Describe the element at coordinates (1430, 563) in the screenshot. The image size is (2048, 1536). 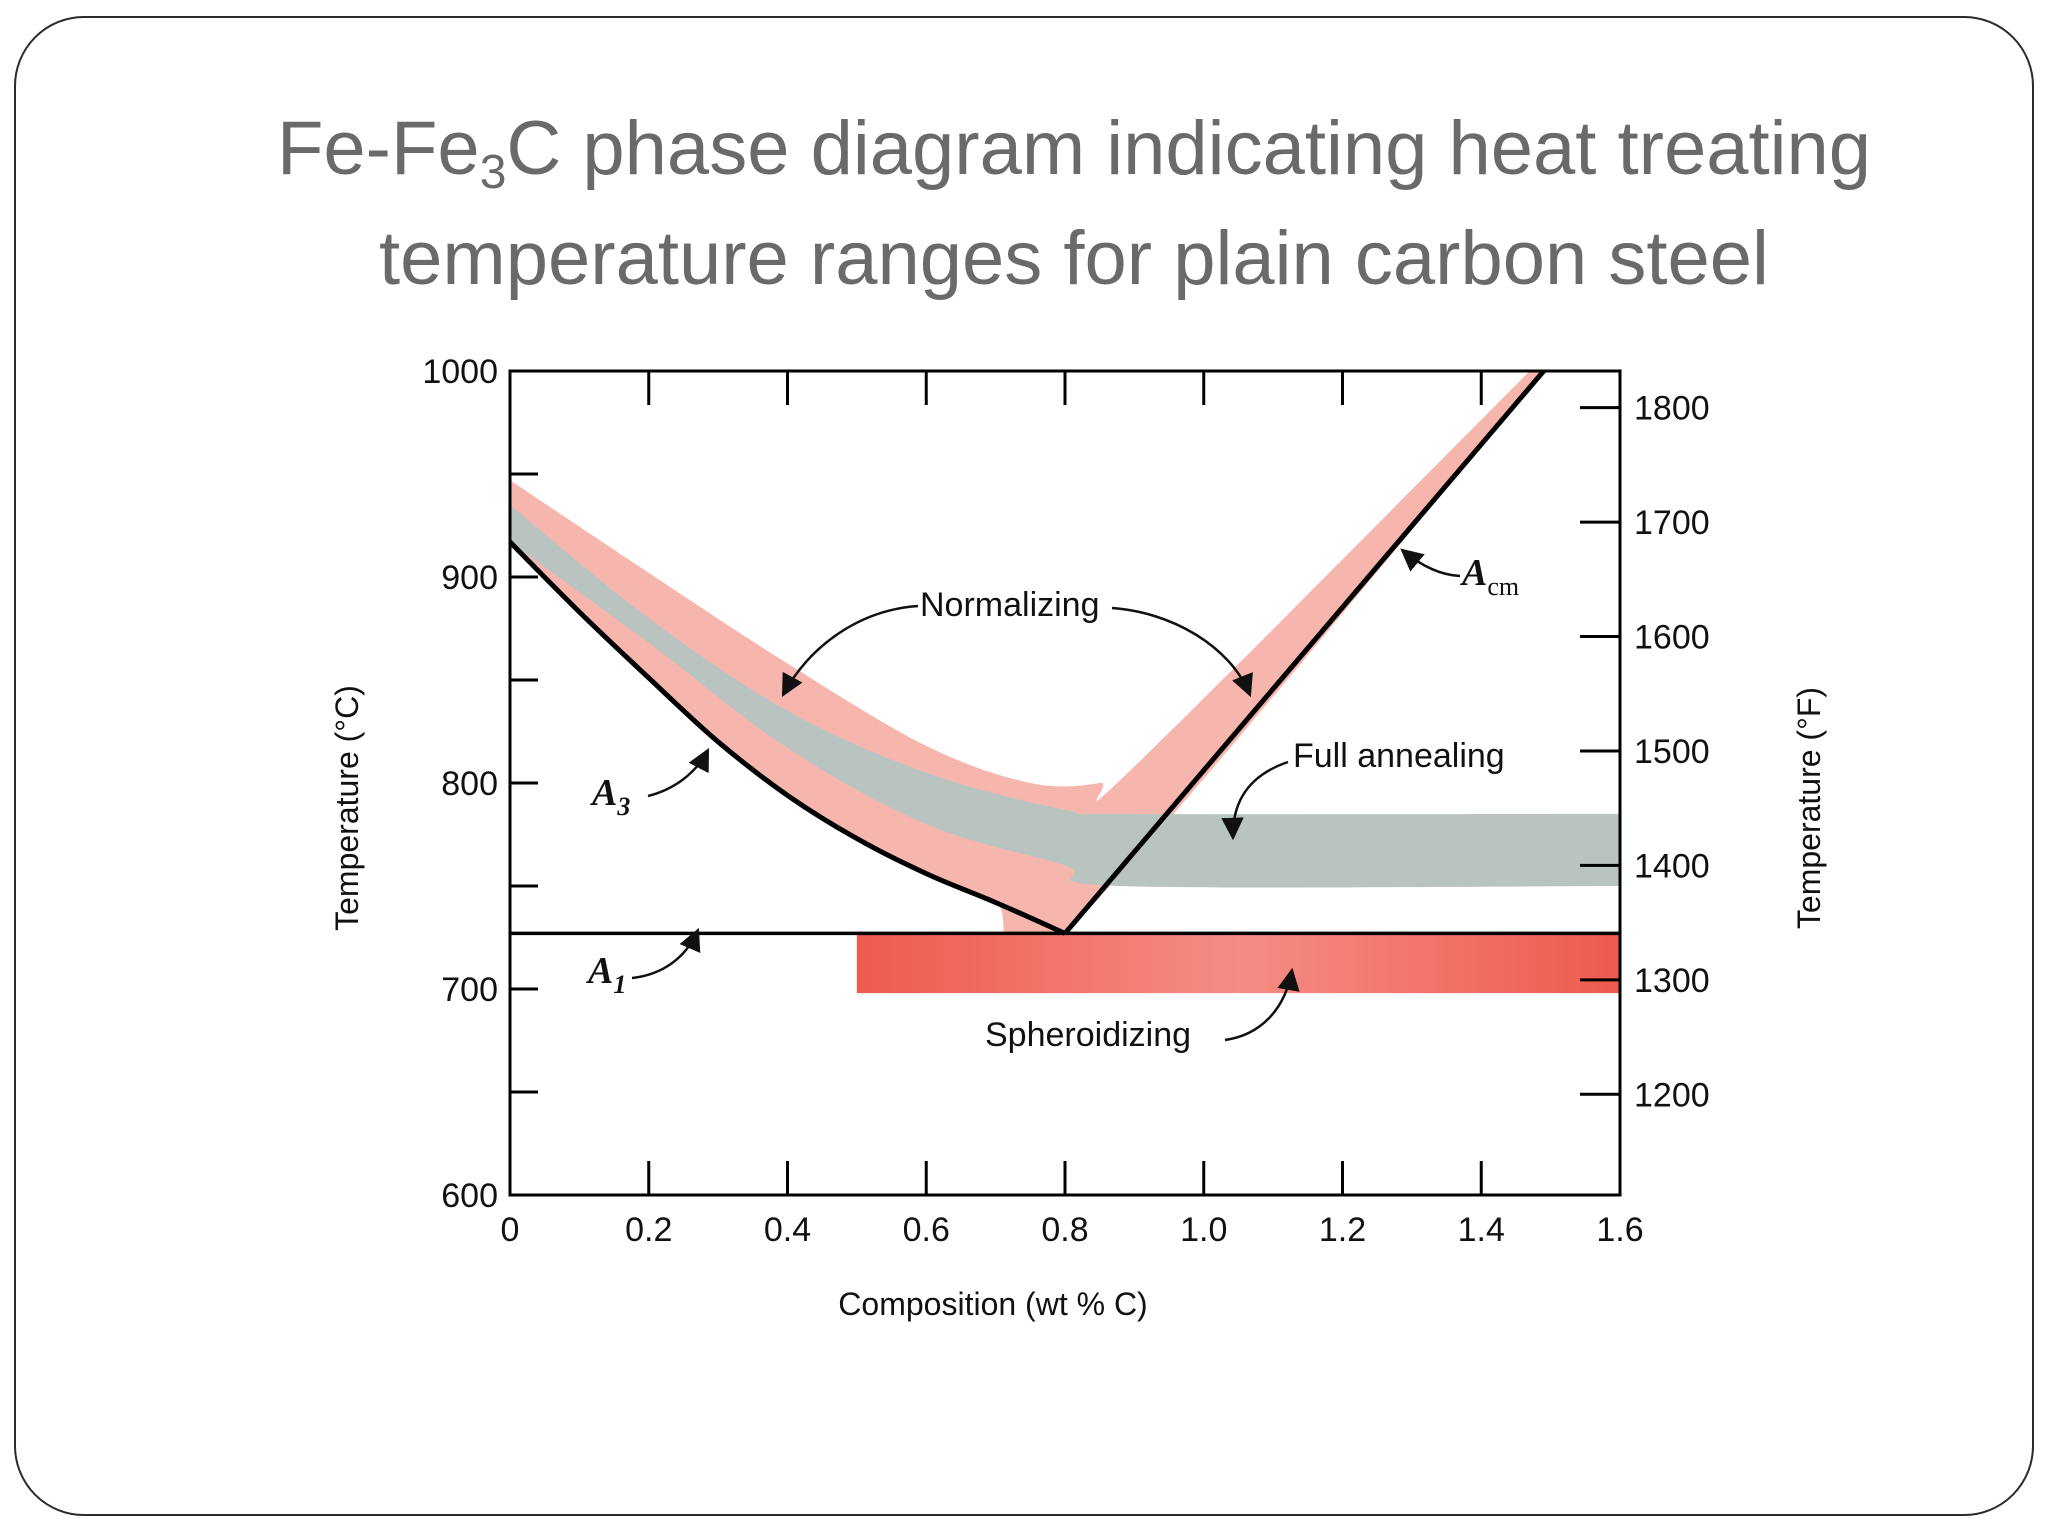
I see `acm-arrow` at that location.